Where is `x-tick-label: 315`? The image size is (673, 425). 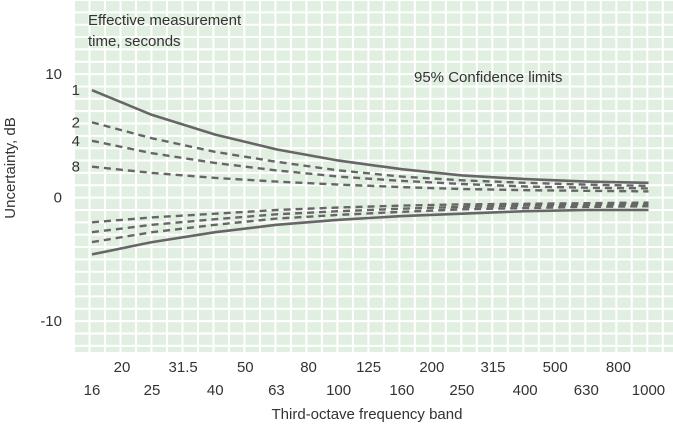
x-tick-label: 315 is located at coordinates (492, 367).